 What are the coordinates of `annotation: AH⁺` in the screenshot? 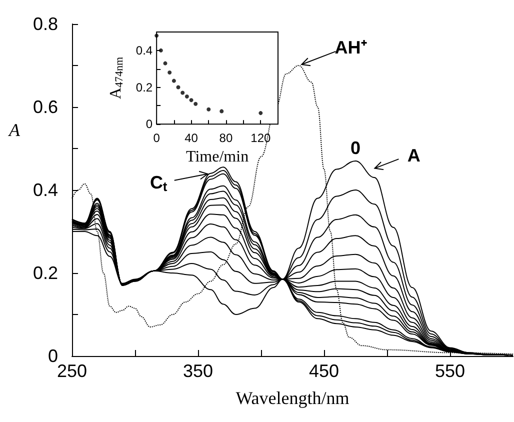 It's located at (350, 48).